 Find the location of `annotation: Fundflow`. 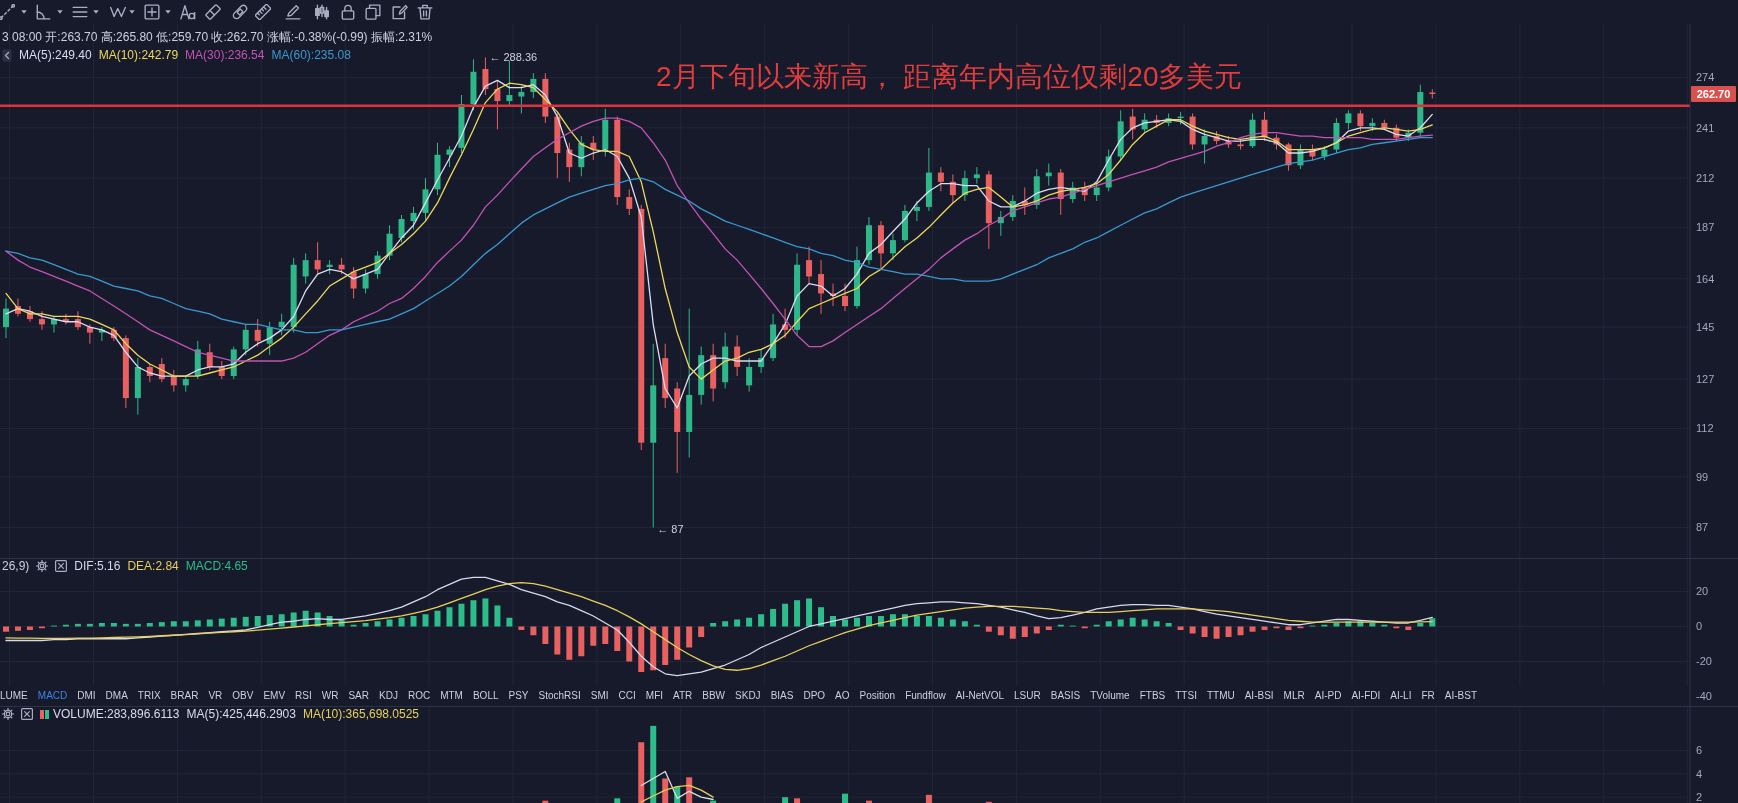

annotation: Fundflow is located at coordinates (925, 696).